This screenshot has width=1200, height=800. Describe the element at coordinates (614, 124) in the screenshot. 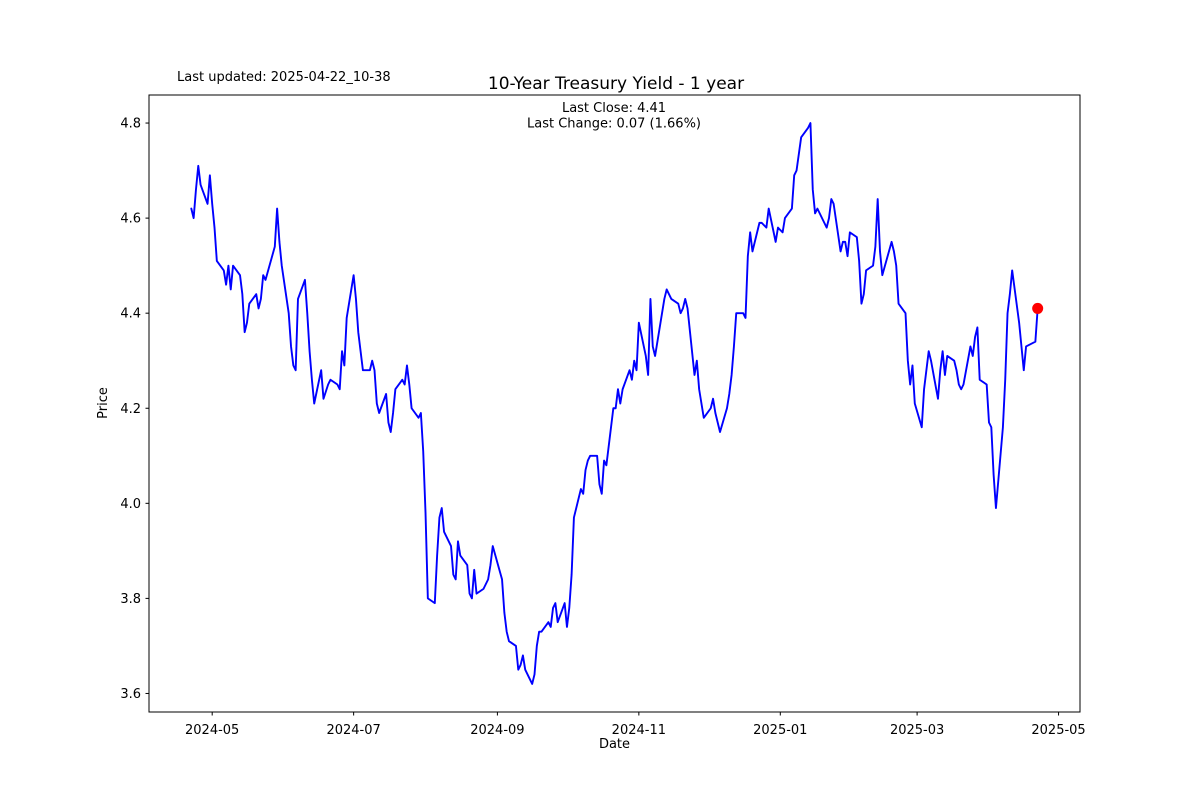

I see `subtitle-last-change: Last Change: 0.07 (1.66%)` at that location.